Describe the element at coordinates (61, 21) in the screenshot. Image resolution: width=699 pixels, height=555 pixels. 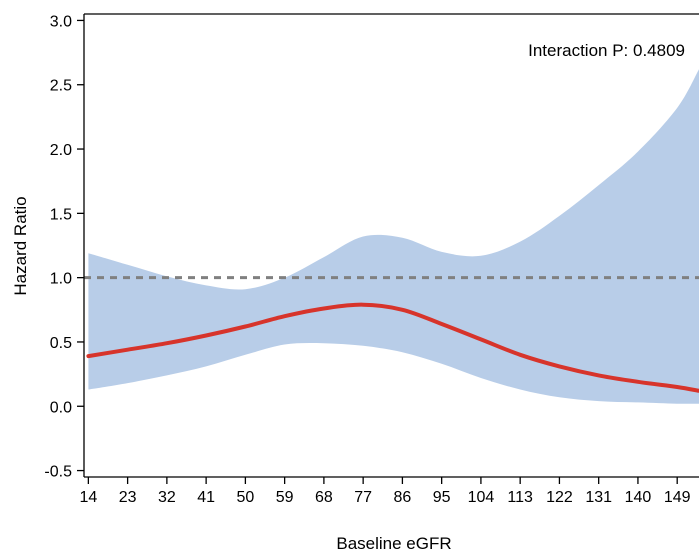
I see `y-tick-label: 3.0` at that location.